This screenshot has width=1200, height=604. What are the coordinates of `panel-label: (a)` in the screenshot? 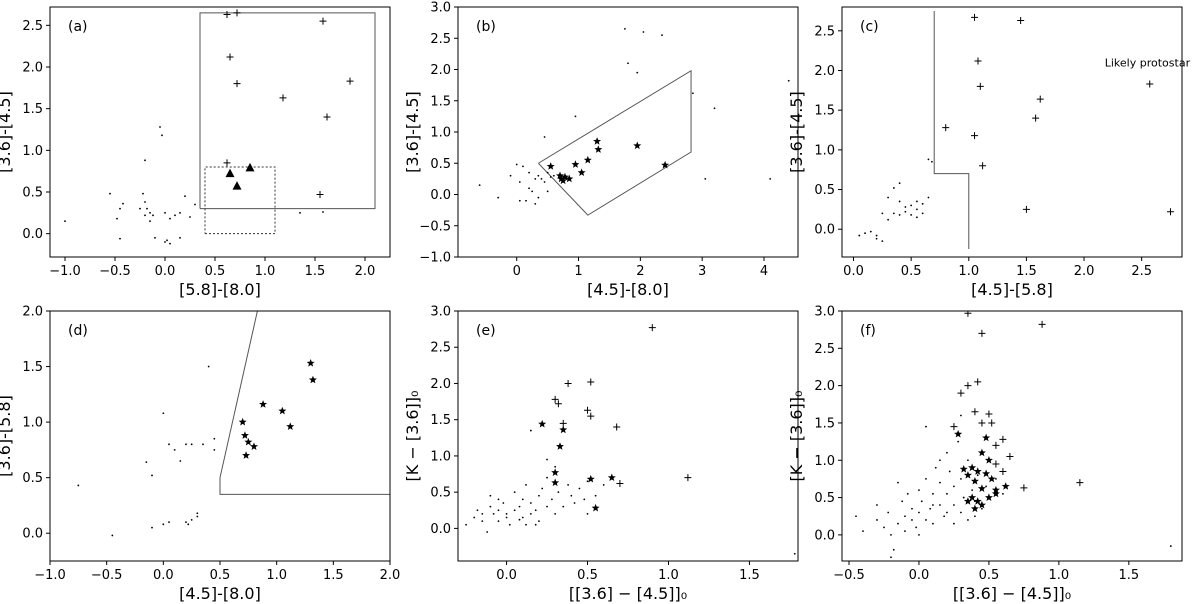 It's located at (78, 27).